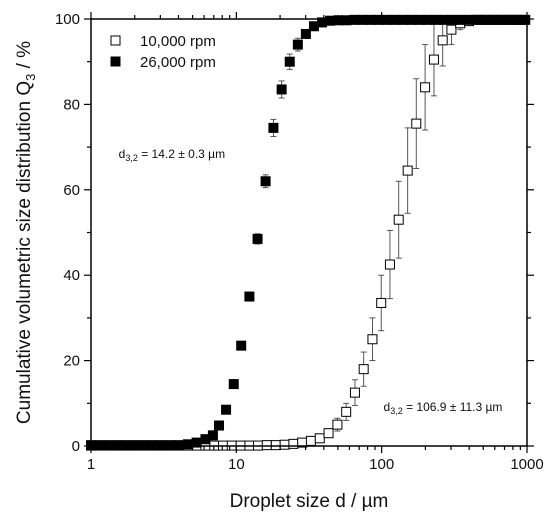 The width and height of the screenshot is (550, 521). Describe the element at coordinates (115, 61) in the screenshot. I see `legend-marker-filled-square` at that location.